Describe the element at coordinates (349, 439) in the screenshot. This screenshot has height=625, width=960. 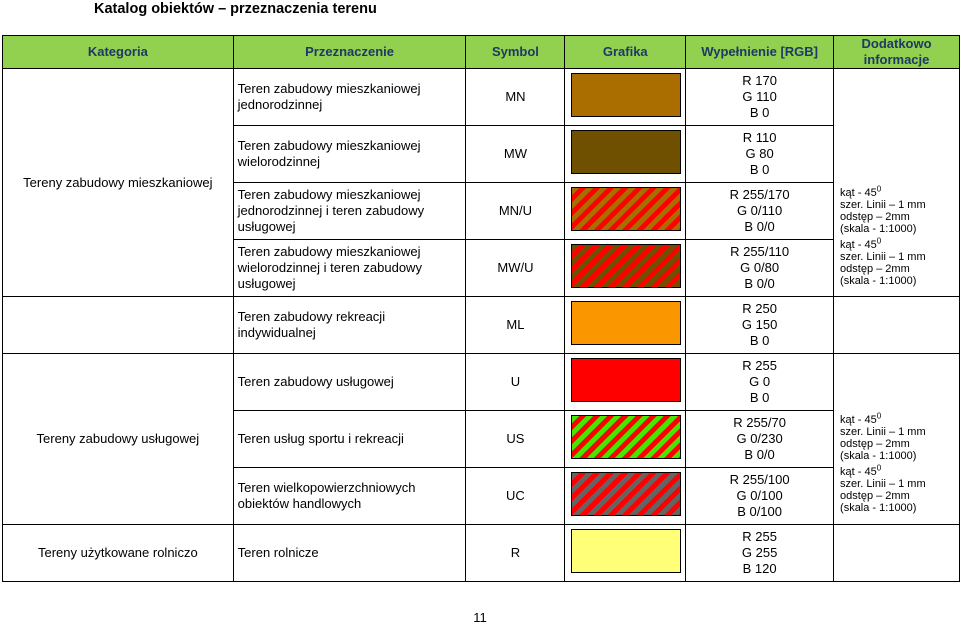
I see `purpose-cell: Teren usług sportu i rekreacji` at that location.